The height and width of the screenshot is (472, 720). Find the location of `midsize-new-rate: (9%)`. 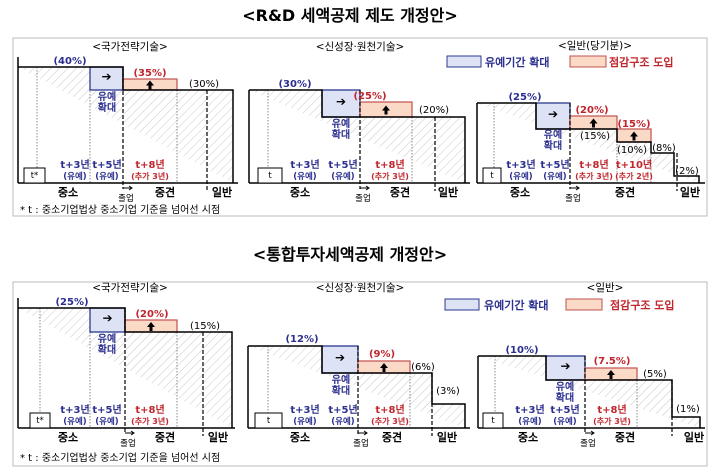

midsize-new-rate: (9%) is located at coordinates (382, 354).